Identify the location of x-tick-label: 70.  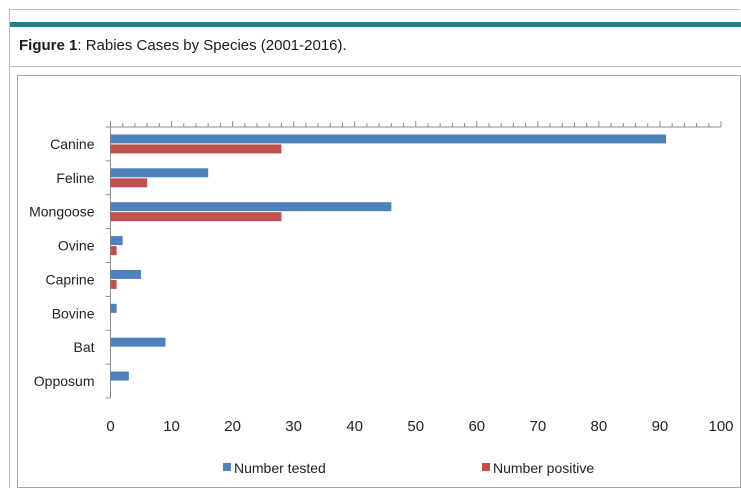
(538, 426).